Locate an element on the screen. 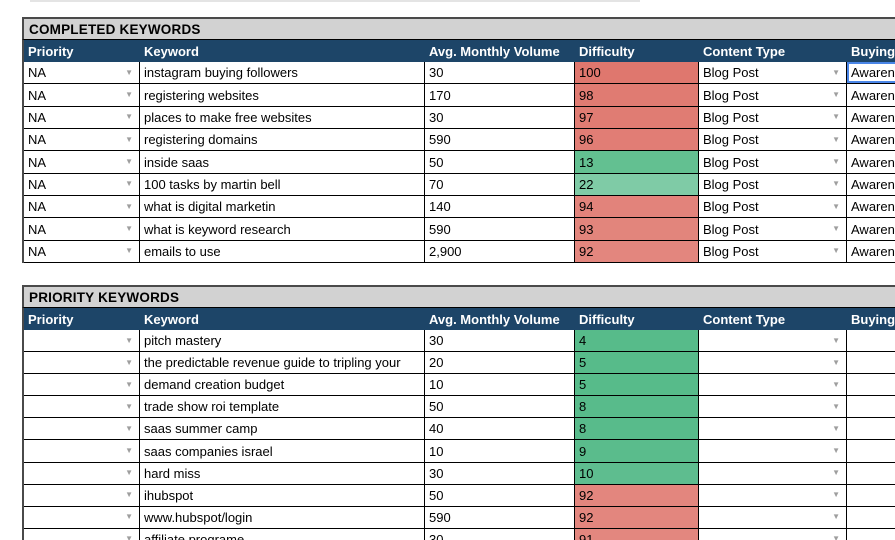 Image resolution: width=895 pixels, height=540 pixels. keyword-cell: demand creation budget is located at coordinates (282, 385).